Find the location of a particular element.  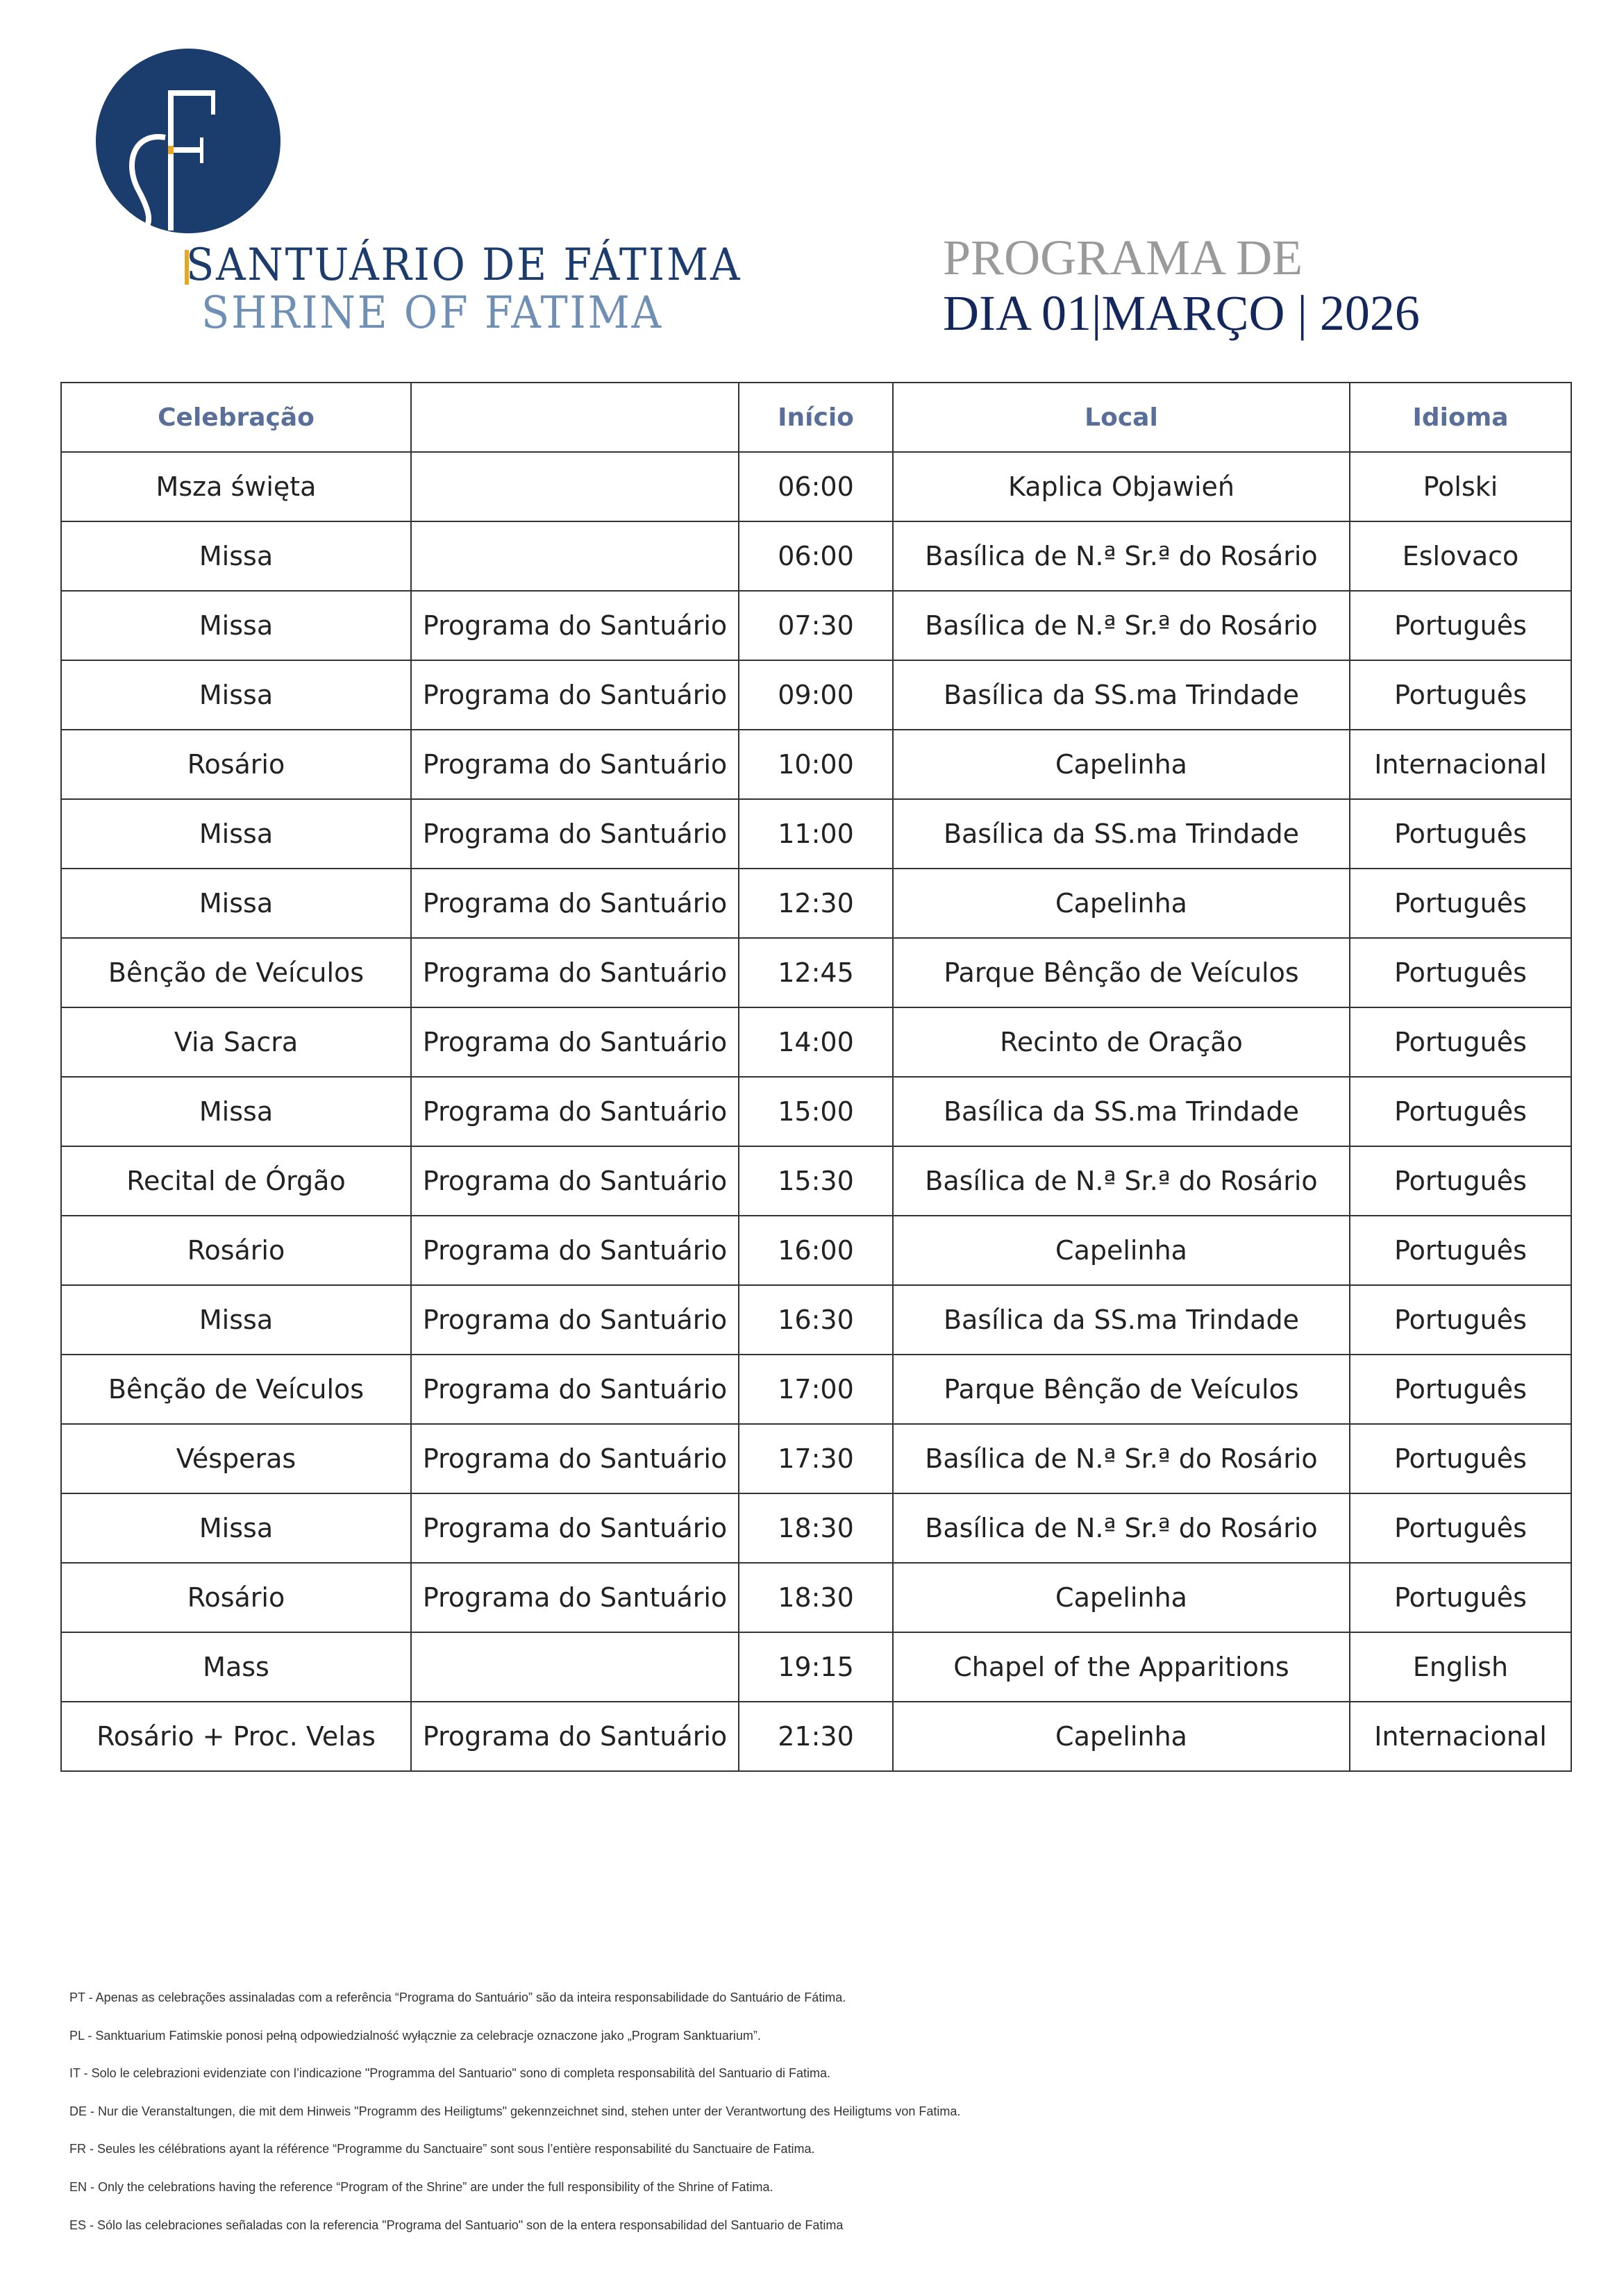

column-header-language: Idioma is located at coordinates (1460, 417).